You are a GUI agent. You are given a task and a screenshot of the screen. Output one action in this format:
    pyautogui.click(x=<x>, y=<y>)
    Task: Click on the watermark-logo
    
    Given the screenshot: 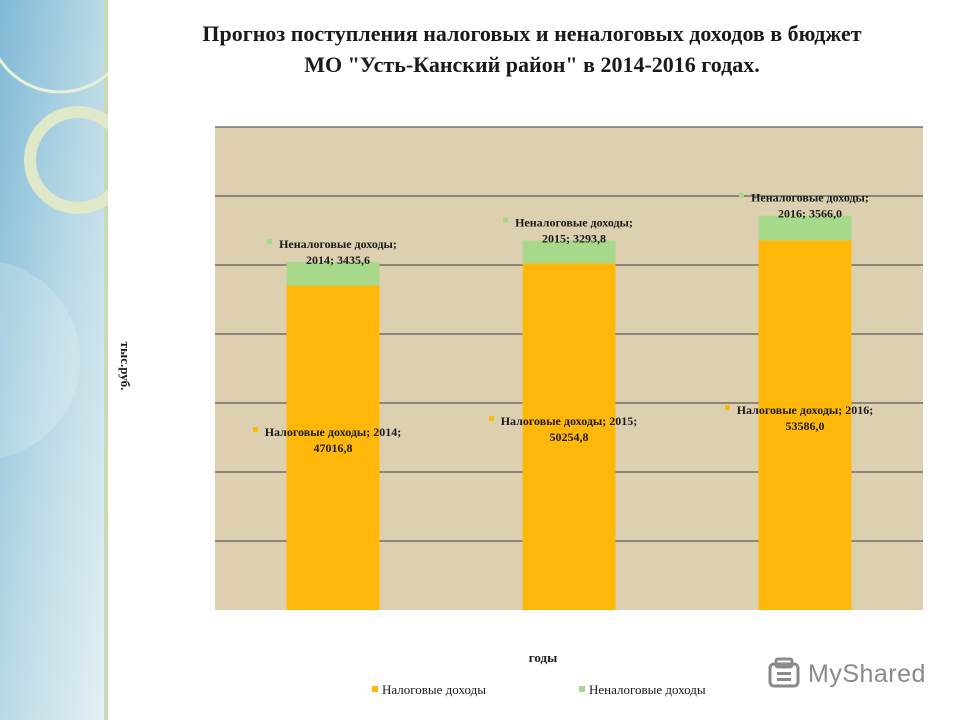 What is the action you would take?
    pyautogui.click(x=784, y=672)
    